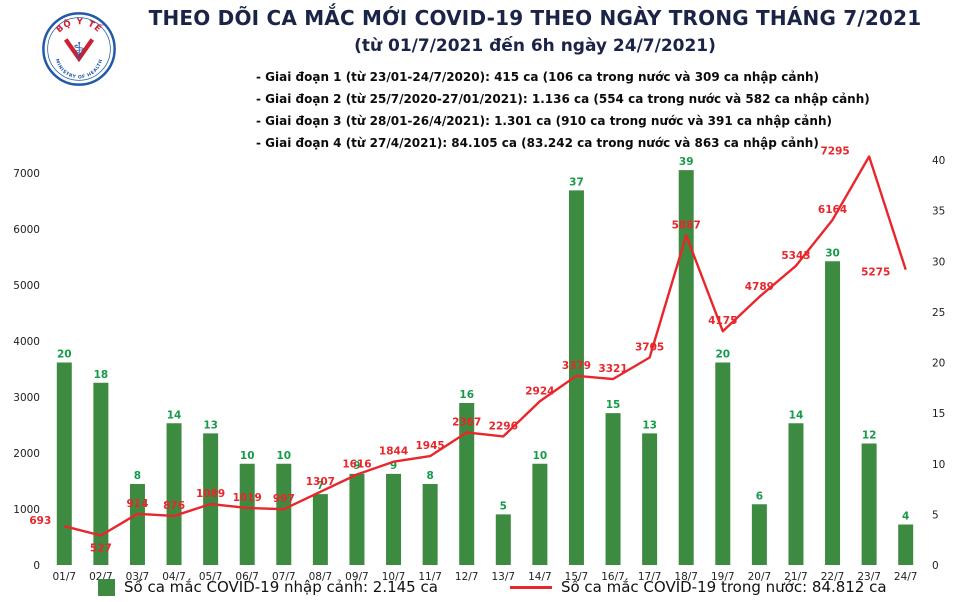  Describe the element at coordinates (137, 504) in the screenshot. I see `line-value-label: 914` at that location.